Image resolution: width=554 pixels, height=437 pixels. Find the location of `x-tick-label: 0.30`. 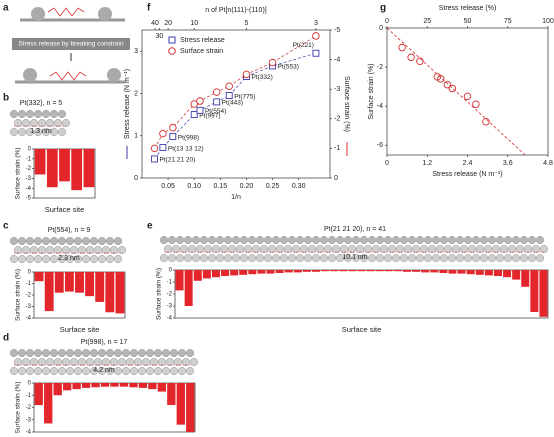

x-tick-label: 0.30 is located at coordinates (299, 186).